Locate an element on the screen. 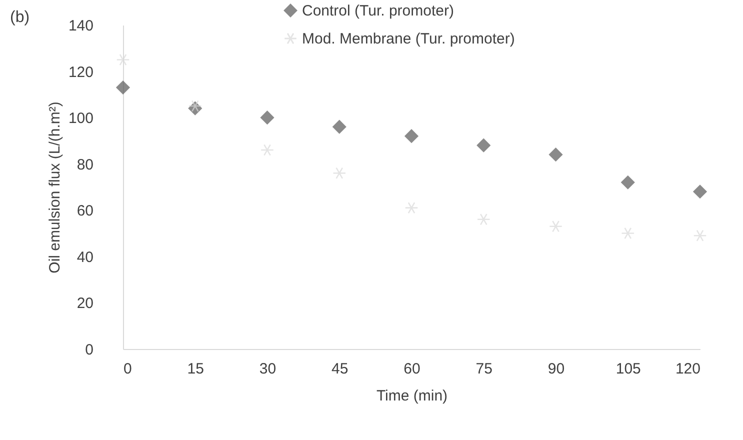 The image size is (743, 440). y-tick-label: 0 is located at coordinates (89, 350).